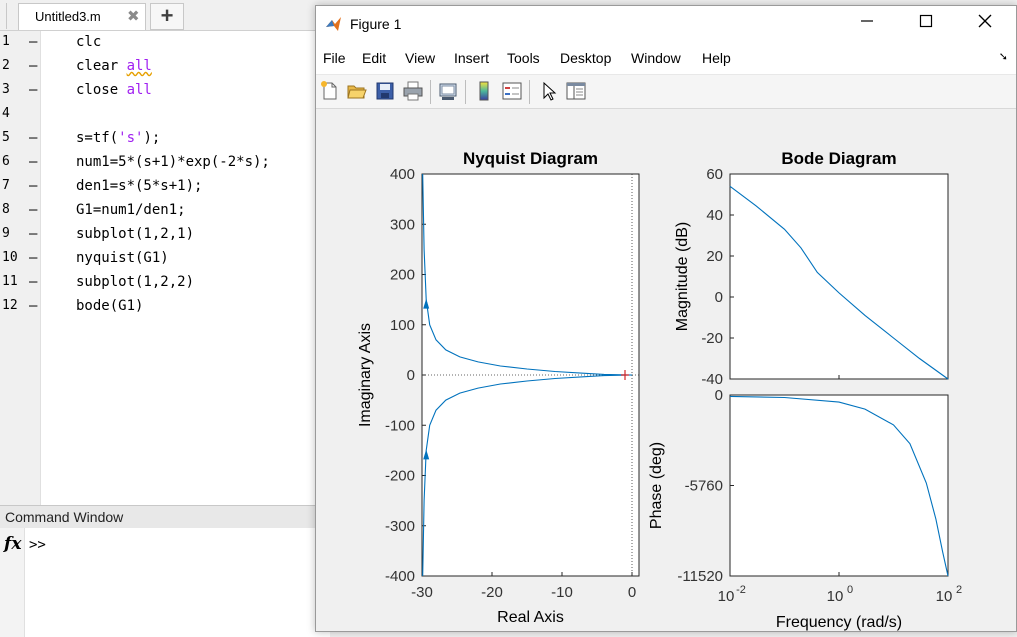 The image size is (1017, 637). I want to click on code-line: 4, so click(165, 114).